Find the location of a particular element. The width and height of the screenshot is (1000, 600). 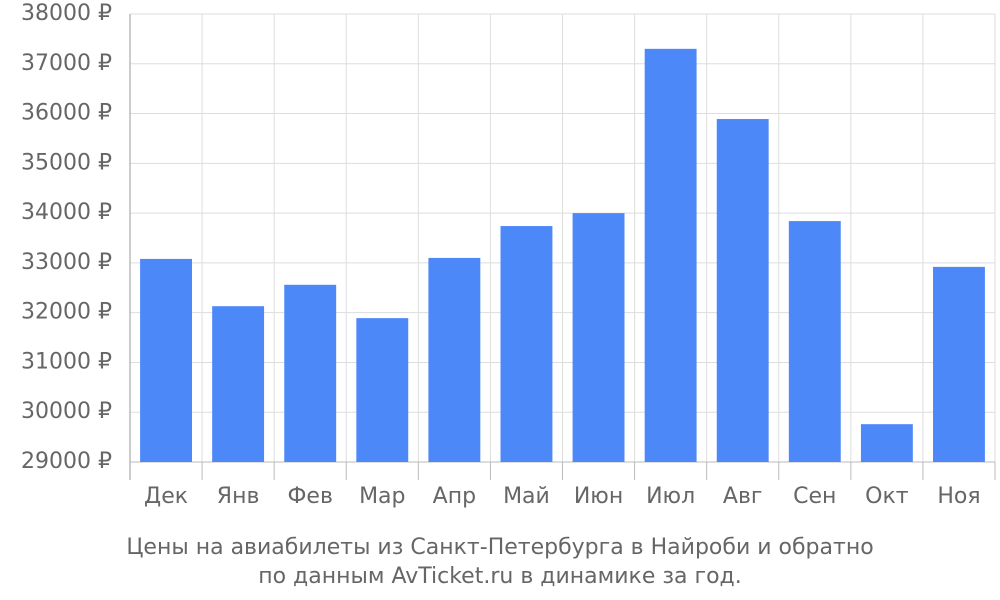

x-tick-label: Июн is located at coordinates (598, 496).